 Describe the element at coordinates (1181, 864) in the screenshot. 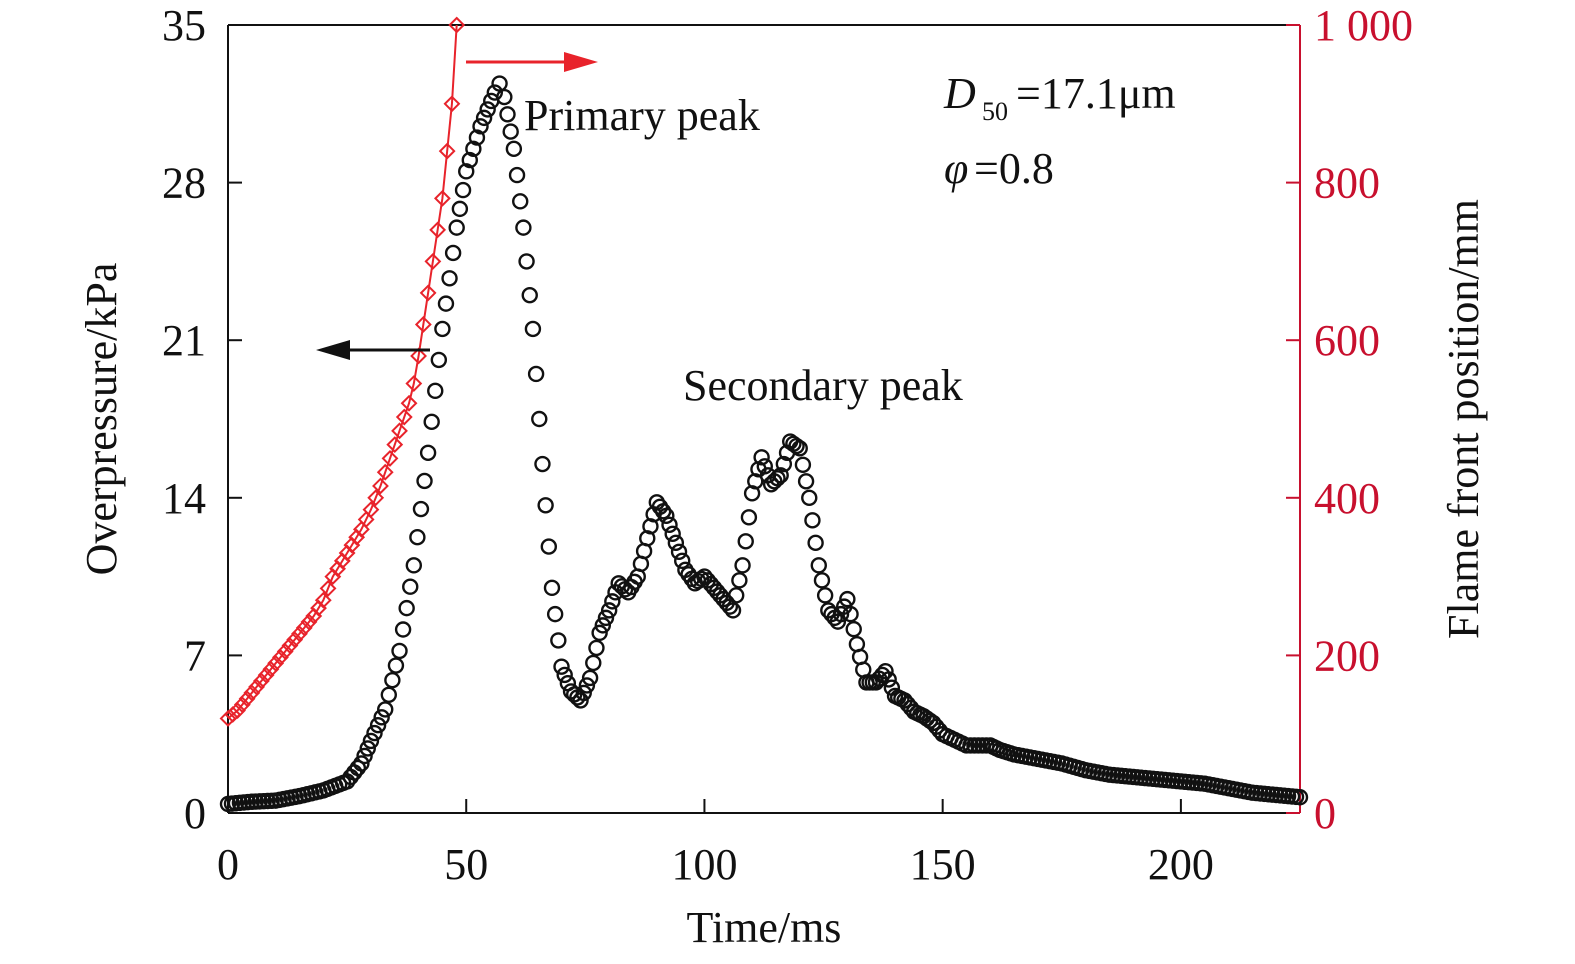

I see `x-tick-label-4: 200` at that location.